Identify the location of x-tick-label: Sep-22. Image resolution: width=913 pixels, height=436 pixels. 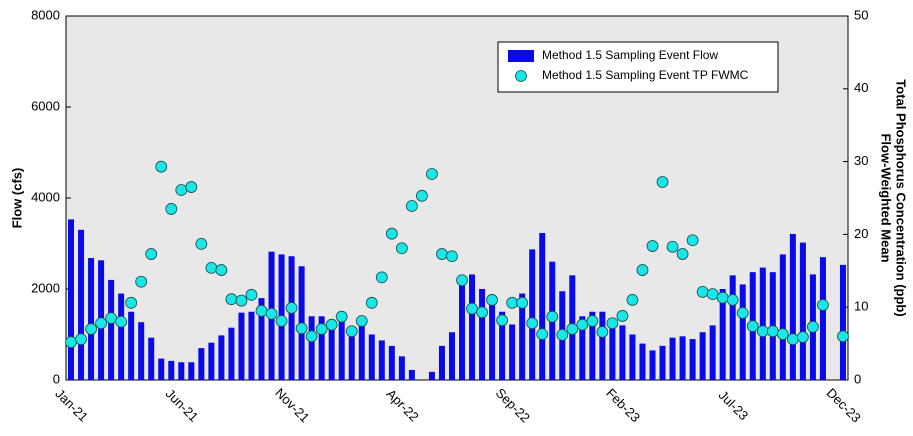
(513, 405).